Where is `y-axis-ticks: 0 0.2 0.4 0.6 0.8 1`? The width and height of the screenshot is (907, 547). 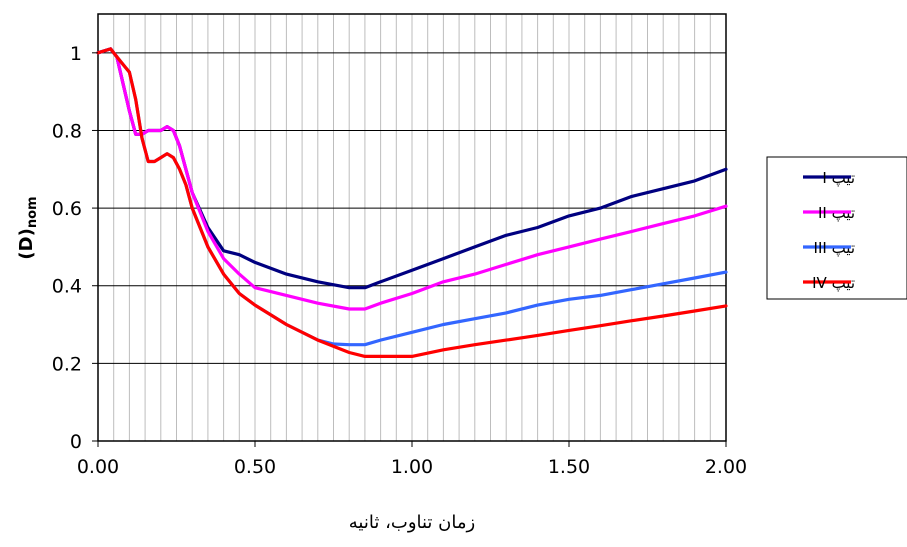 y-axis-ticks: 0 0.2 0.4 0.6 0.8 1 is located at coordinates (75, 248).